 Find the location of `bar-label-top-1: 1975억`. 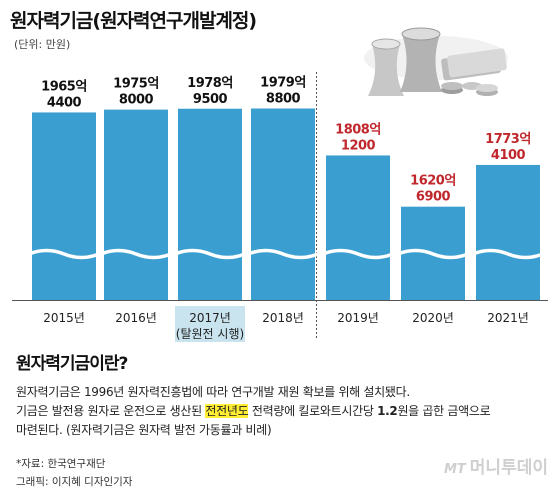

bar-label-top-1: 1975억 is located at coordinates (136, 84).